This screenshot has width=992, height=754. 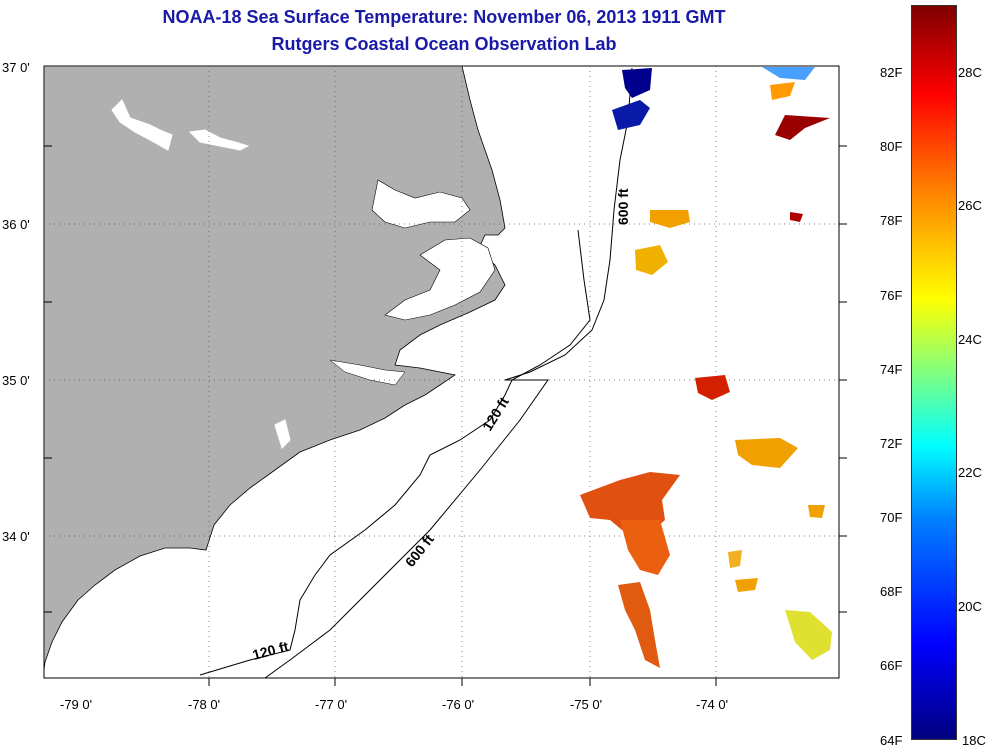 I want to click on colorbar-f-label: 74F, so click(x=891, y=369).